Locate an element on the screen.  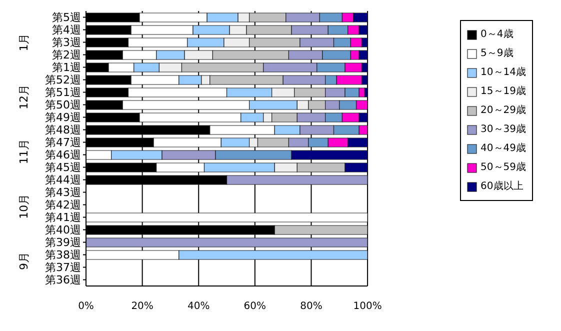
y-tick-label: 第37週 is located at coordinates (63, 267).